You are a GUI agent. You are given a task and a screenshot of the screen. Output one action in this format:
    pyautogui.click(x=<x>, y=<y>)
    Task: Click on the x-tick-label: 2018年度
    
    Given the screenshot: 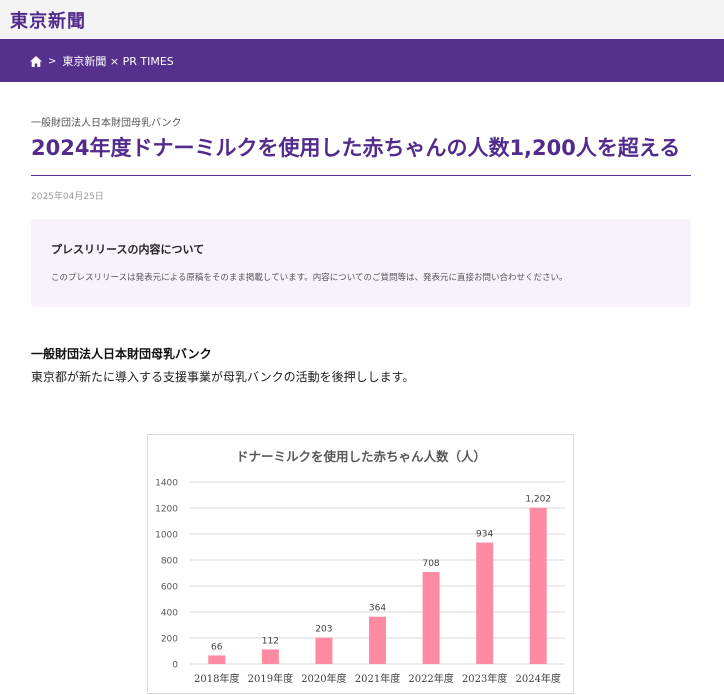 What is the action you would take?
    pyautogui.click(x=216, y=678)
    